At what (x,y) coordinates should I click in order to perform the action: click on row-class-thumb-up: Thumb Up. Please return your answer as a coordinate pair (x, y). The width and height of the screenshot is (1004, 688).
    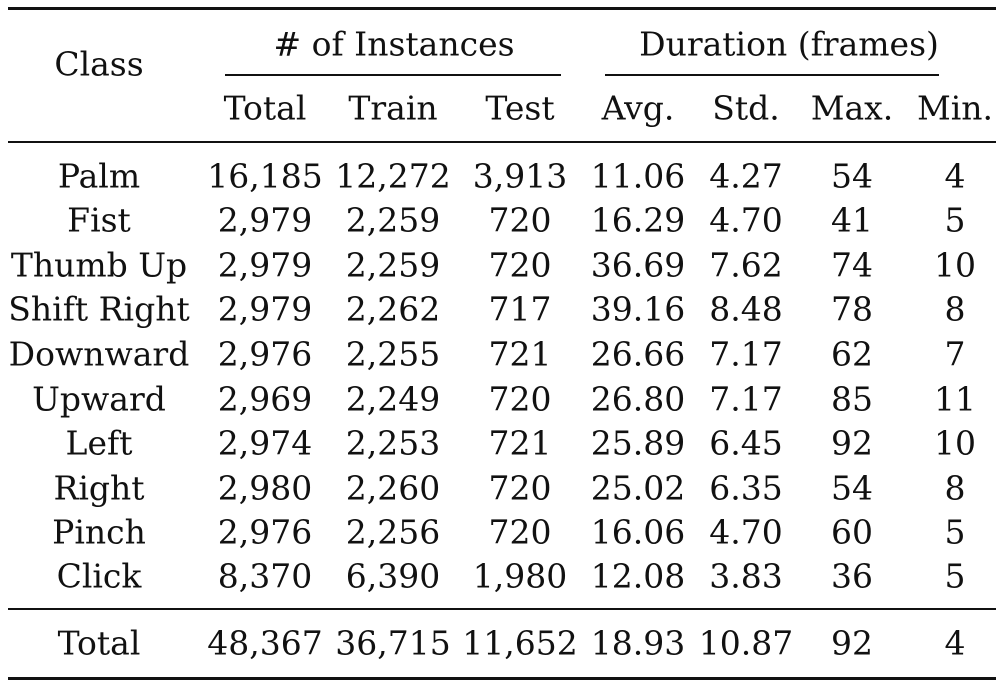
    Looking at the image, I should click on (99, 265).